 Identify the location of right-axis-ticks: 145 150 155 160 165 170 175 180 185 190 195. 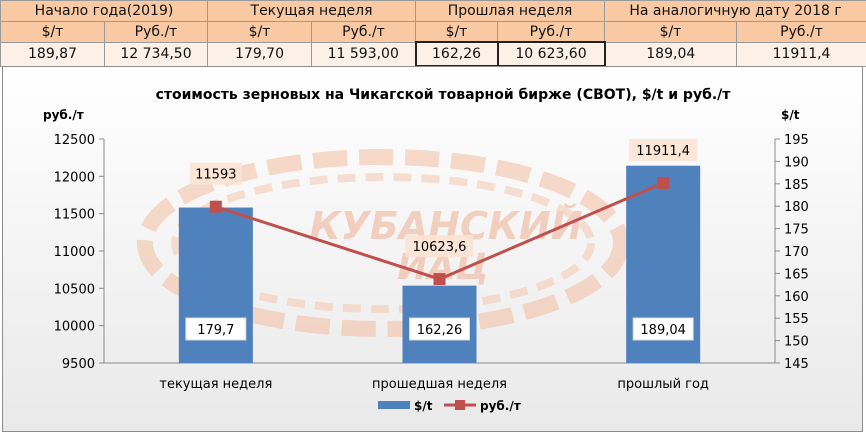
(792, 252).